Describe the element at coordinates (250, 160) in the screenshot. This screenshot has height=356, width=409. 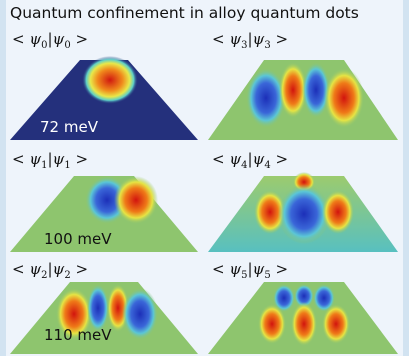
I see `panel-4-label: < ψ4|ψ4 >` at that location.